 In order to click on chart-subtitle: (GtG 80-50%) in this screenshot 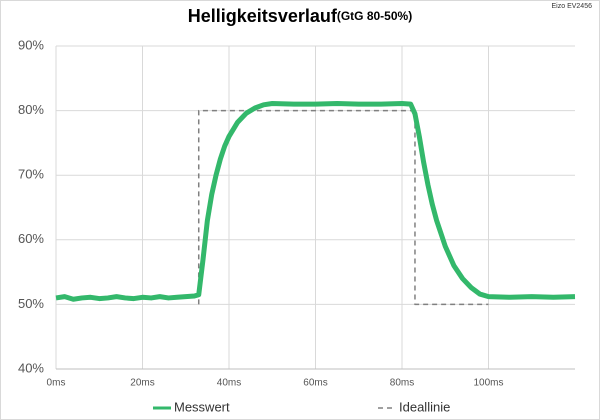, I will do `click(374, 16)`.